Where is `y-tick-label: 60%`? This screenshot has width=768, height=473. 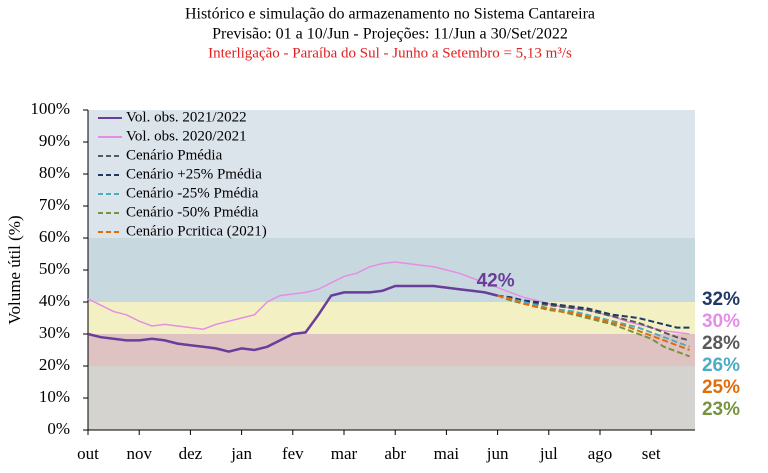 y-tick-label: 60% is located at coordinates (54, 236).